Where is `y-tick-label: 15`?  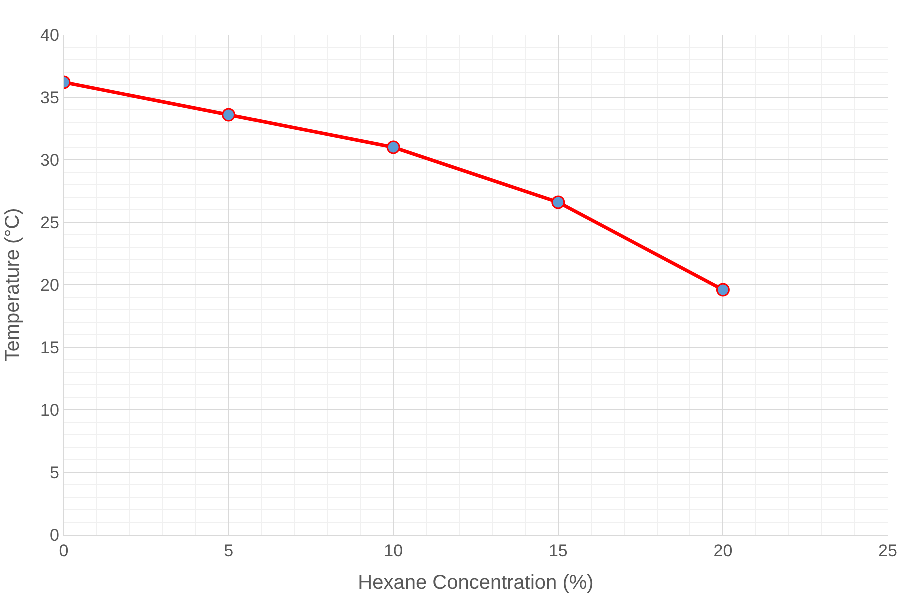
y-tick-label: 15 is located at coordinates (50, 348).